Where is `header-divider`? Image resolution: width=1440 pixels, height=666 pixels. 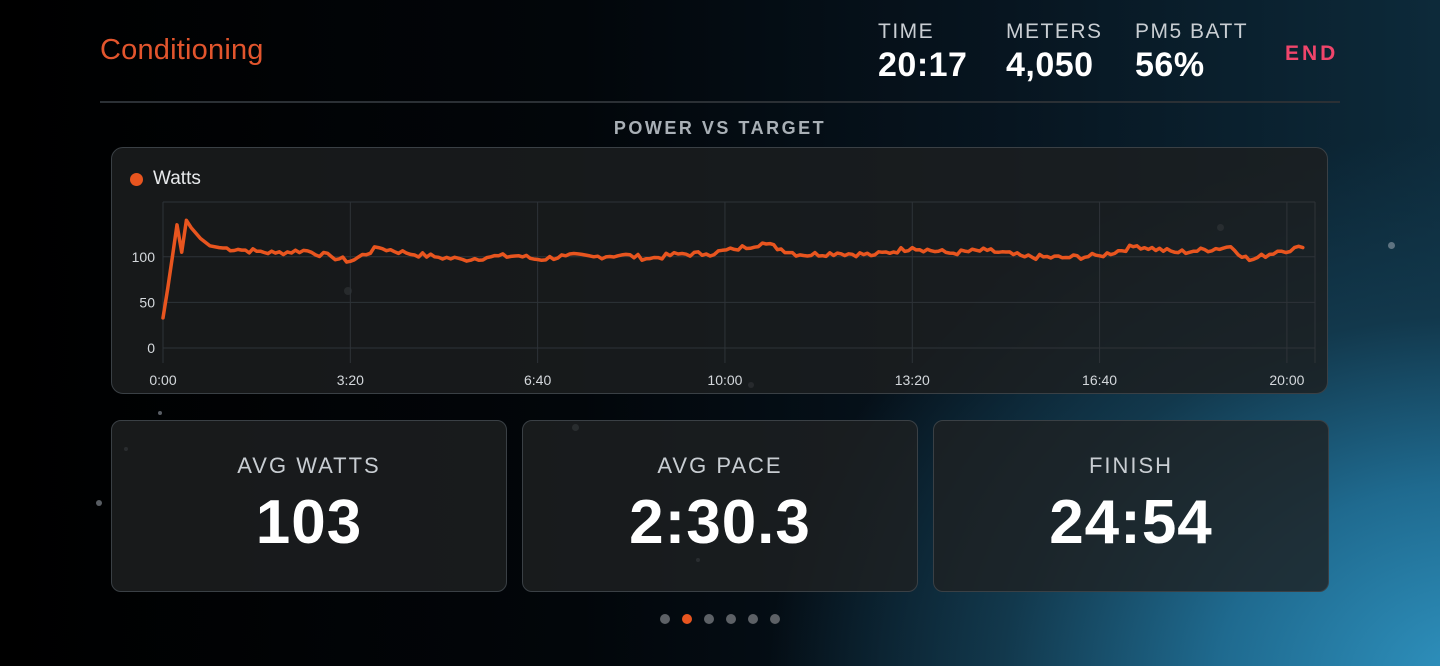 header-divider is located at coordinates (720, 102).